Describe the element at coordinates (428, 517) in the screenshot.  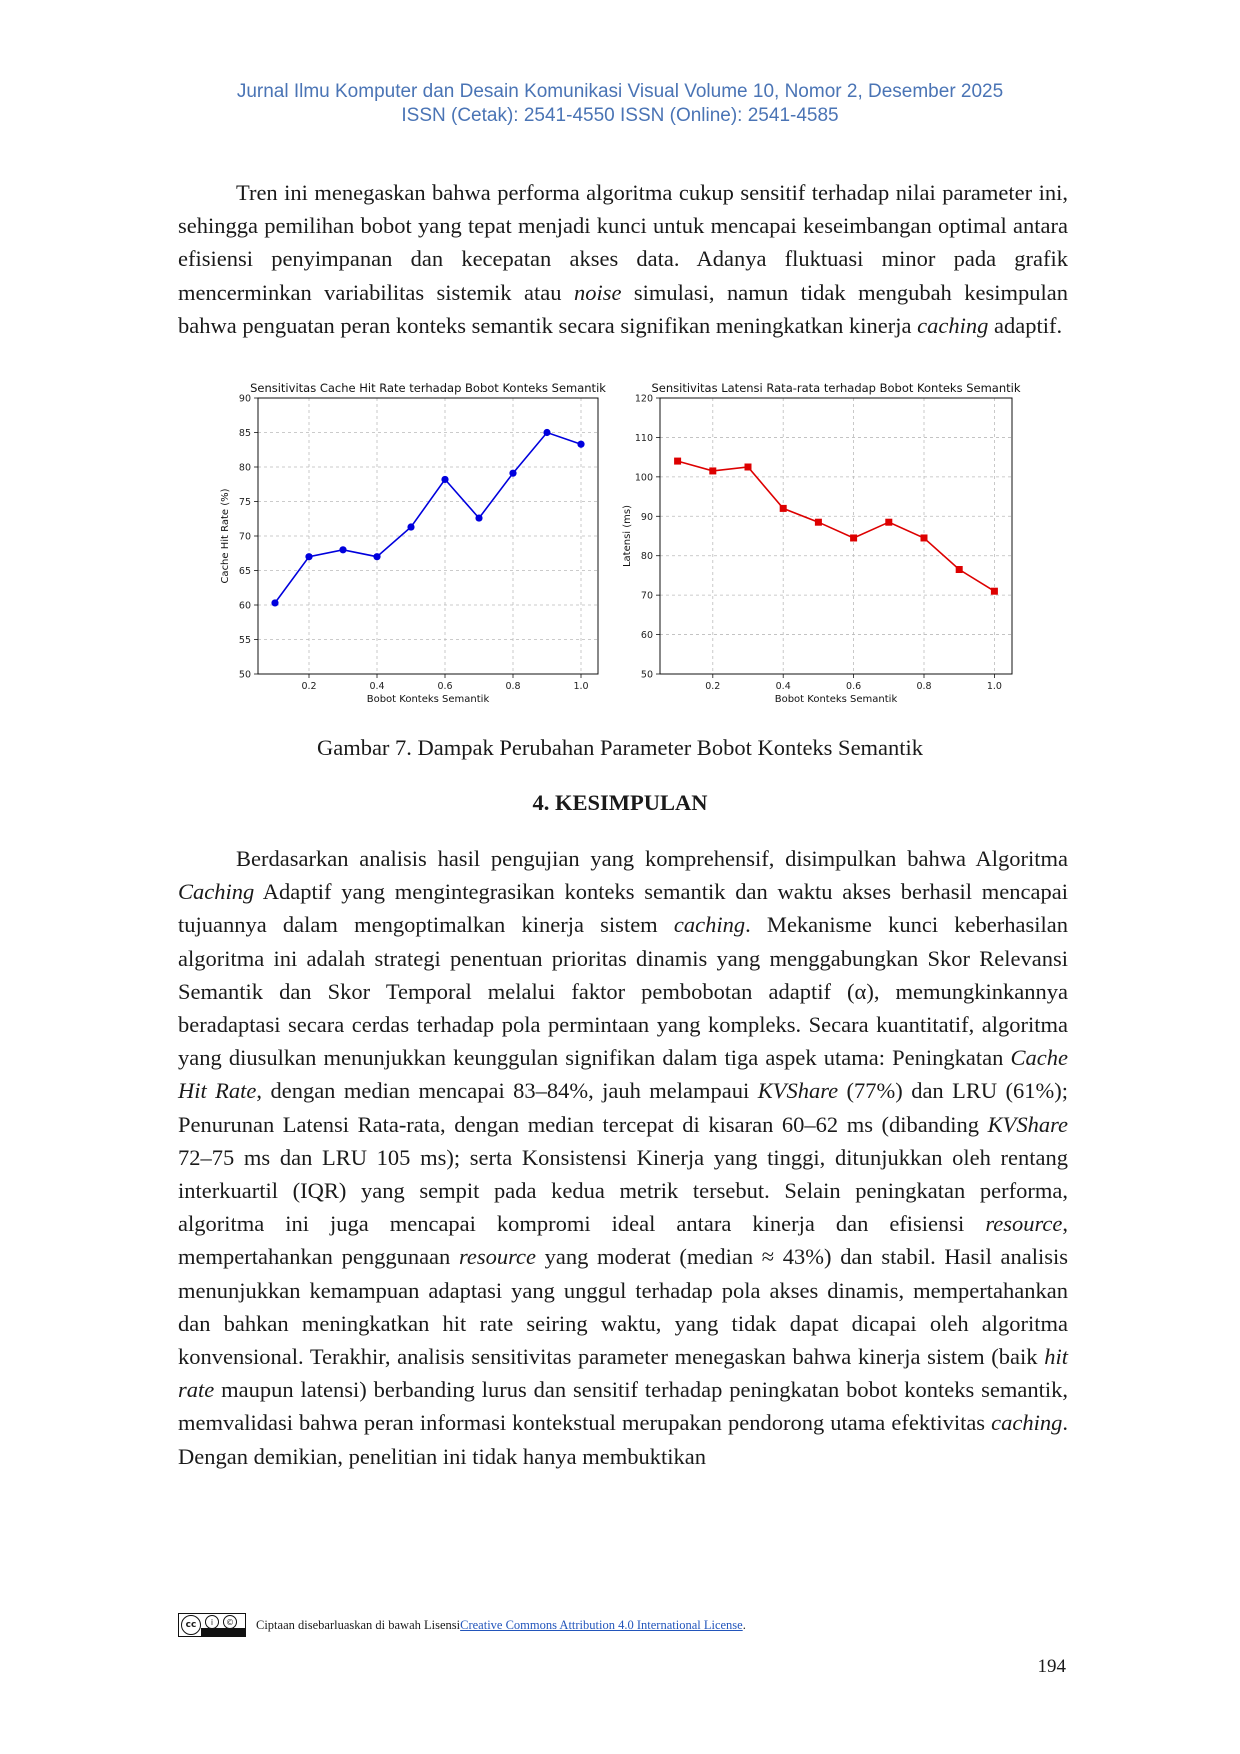
I see `hit-rate-series-line` at that location.